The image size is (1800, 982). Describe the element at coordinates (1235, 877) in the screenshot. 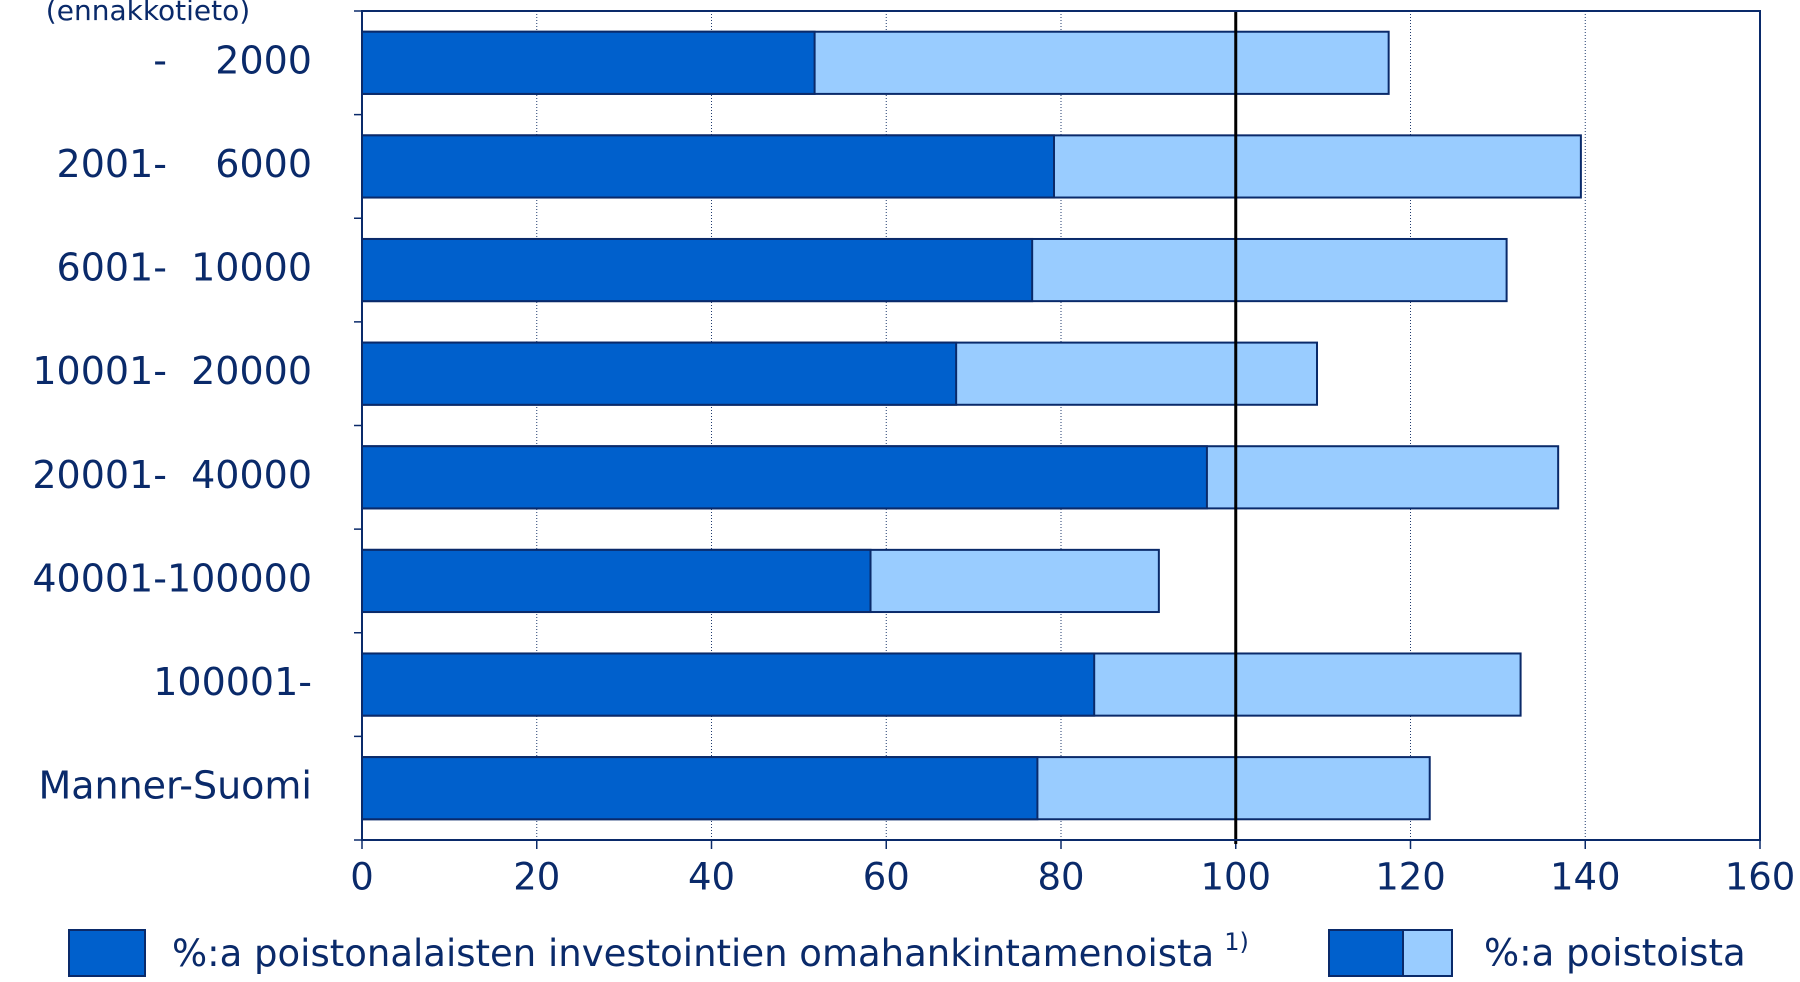

I see `x-tick-label: 100` at that location.